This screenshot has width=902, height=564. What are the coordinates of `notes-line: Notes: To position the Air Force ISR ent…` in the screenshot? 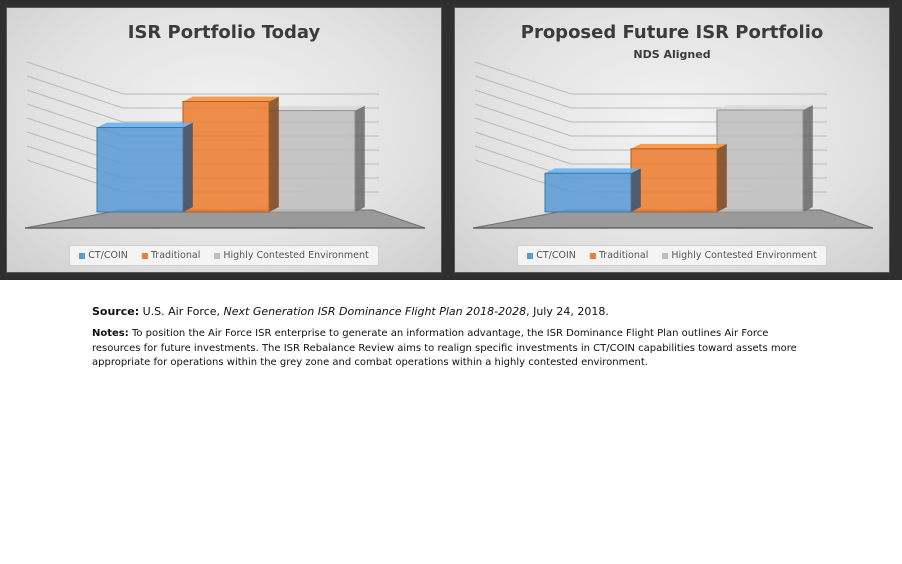 It's located at (452, 349).